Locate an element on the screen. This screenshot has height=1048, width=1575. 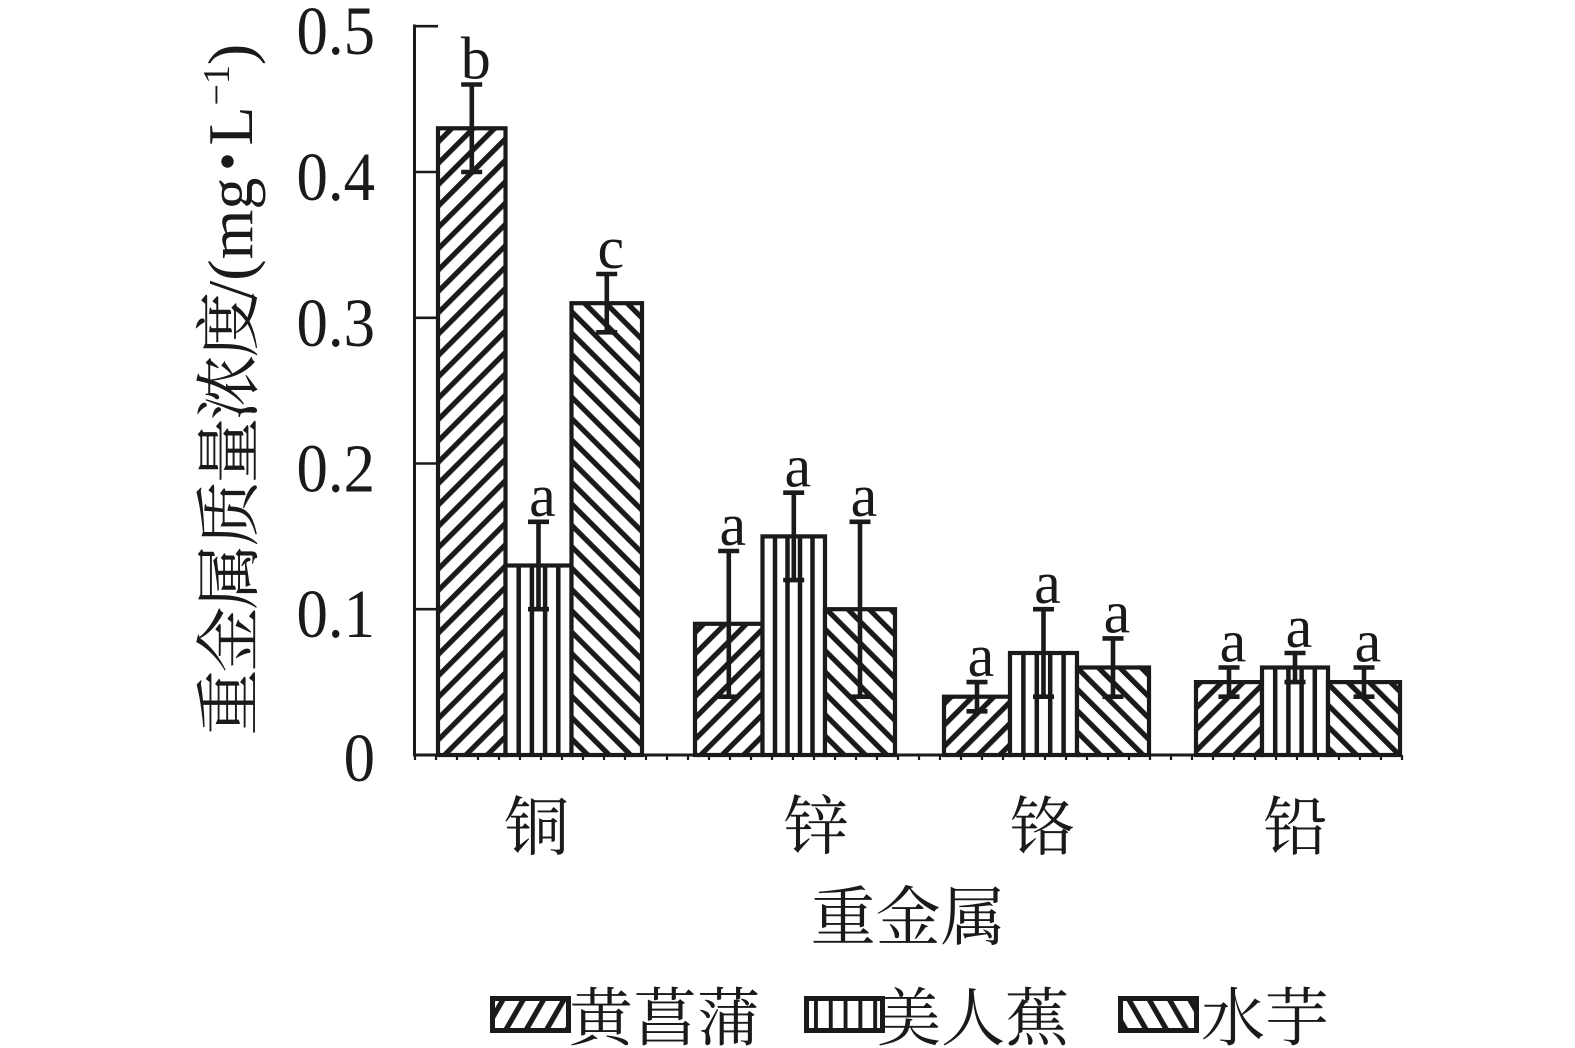
svg-text: 0.4 is located at coordinates (336, 177).